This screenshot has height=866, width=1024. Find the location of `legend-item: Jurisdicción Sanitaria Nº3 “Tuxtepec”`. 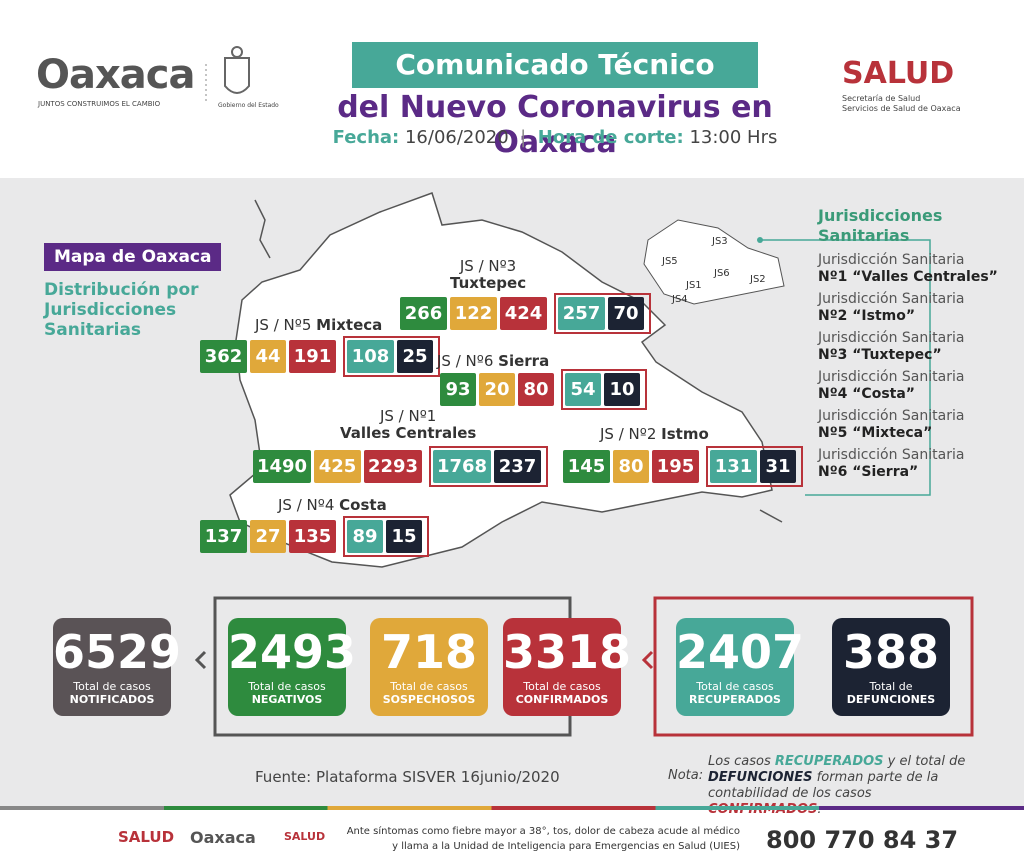

legend-item: Jurisdicción Sanitaria Nº3 “Tuxtepec” is located at coordinates (891, 347).